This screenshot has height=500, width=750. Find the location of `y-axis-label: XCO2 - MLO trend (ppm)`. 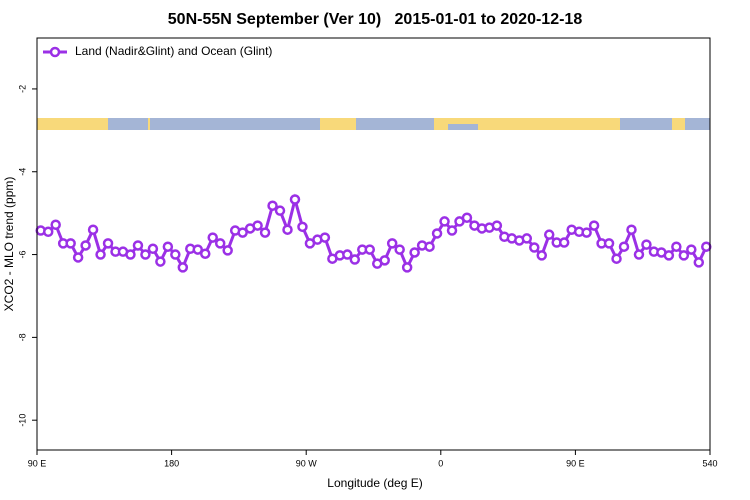

y-axis-label: XCO2 - MLO trend (ppm) is located at coordinates (9, 244).